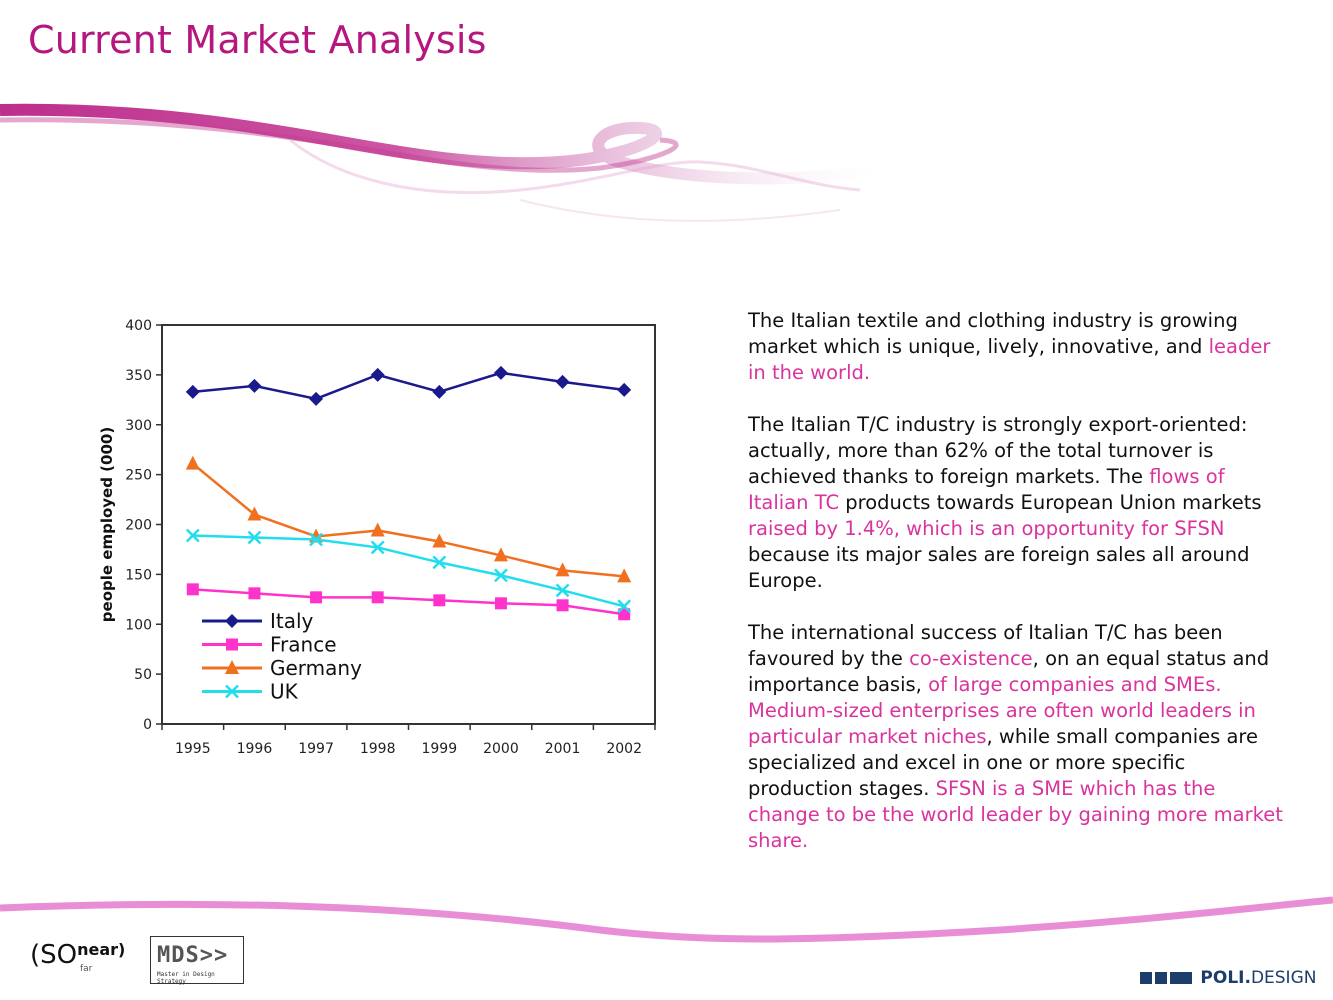  What do you see at coordinates (408, 602) in the screenshot?
I see `series-line-france` at bounding box center [408, 602].